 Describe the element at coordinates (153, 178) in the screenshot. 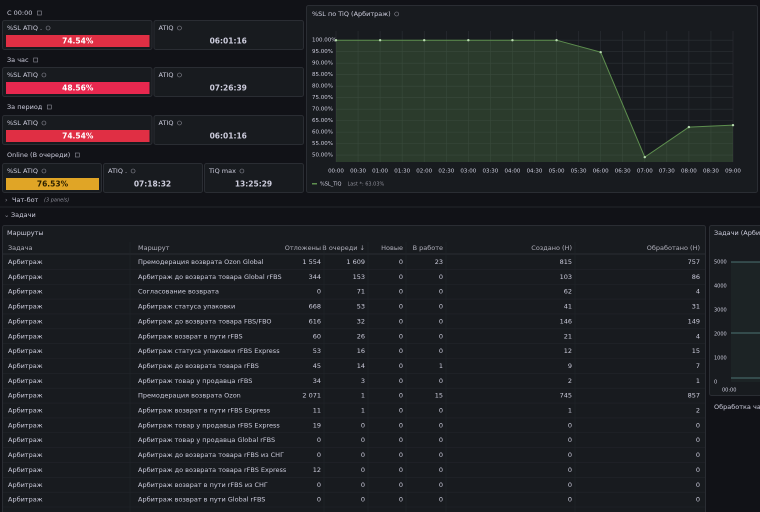

I see `stat-panel` at that location.